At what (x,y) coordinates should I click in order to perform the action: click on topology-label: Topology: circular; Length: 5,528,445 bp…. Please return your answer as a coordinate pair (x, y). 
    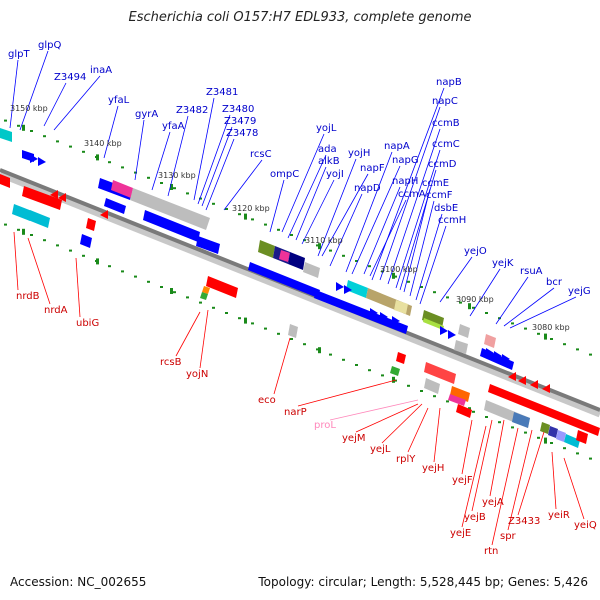
    Looking at the image, I should click on (423, 582).